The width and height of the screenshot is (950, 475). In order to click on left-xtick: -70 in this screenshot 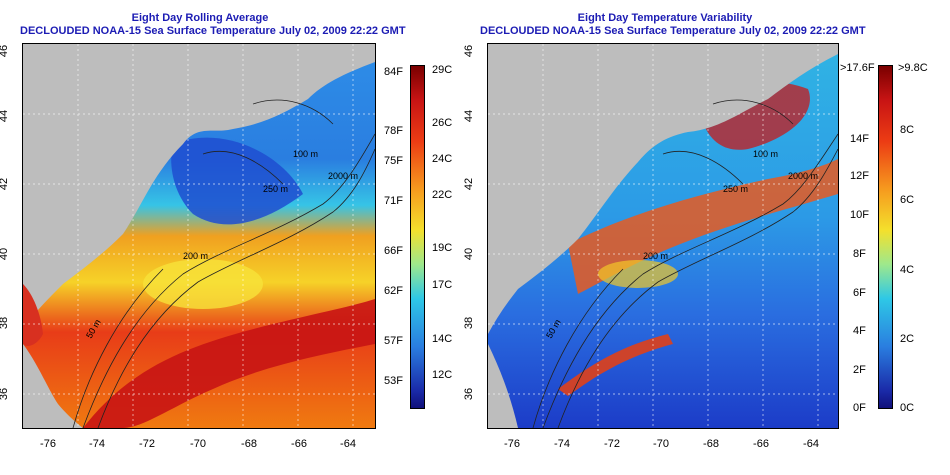, I will do `click(198, 444)`.